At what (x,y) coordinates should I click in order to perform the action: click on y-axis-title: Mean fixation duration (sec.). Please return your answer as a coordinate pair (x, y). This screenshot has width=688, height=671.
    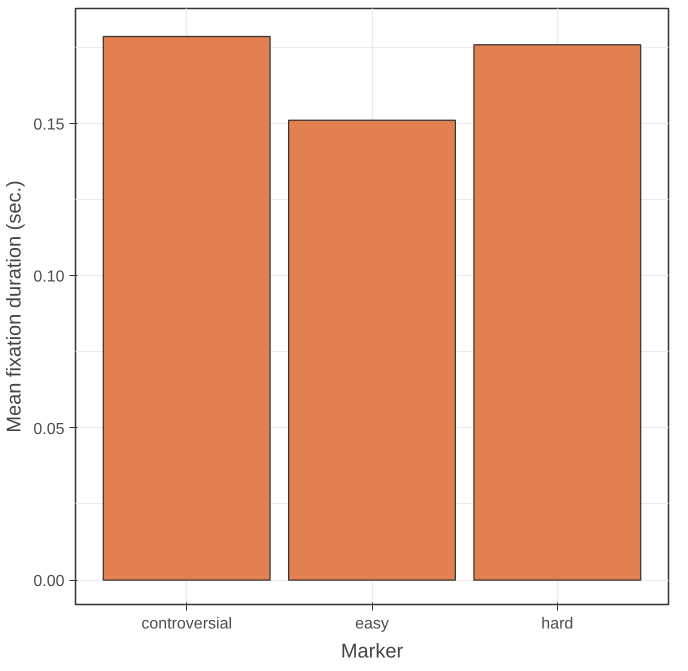
    Looking at the image, I should click on (14, 306).